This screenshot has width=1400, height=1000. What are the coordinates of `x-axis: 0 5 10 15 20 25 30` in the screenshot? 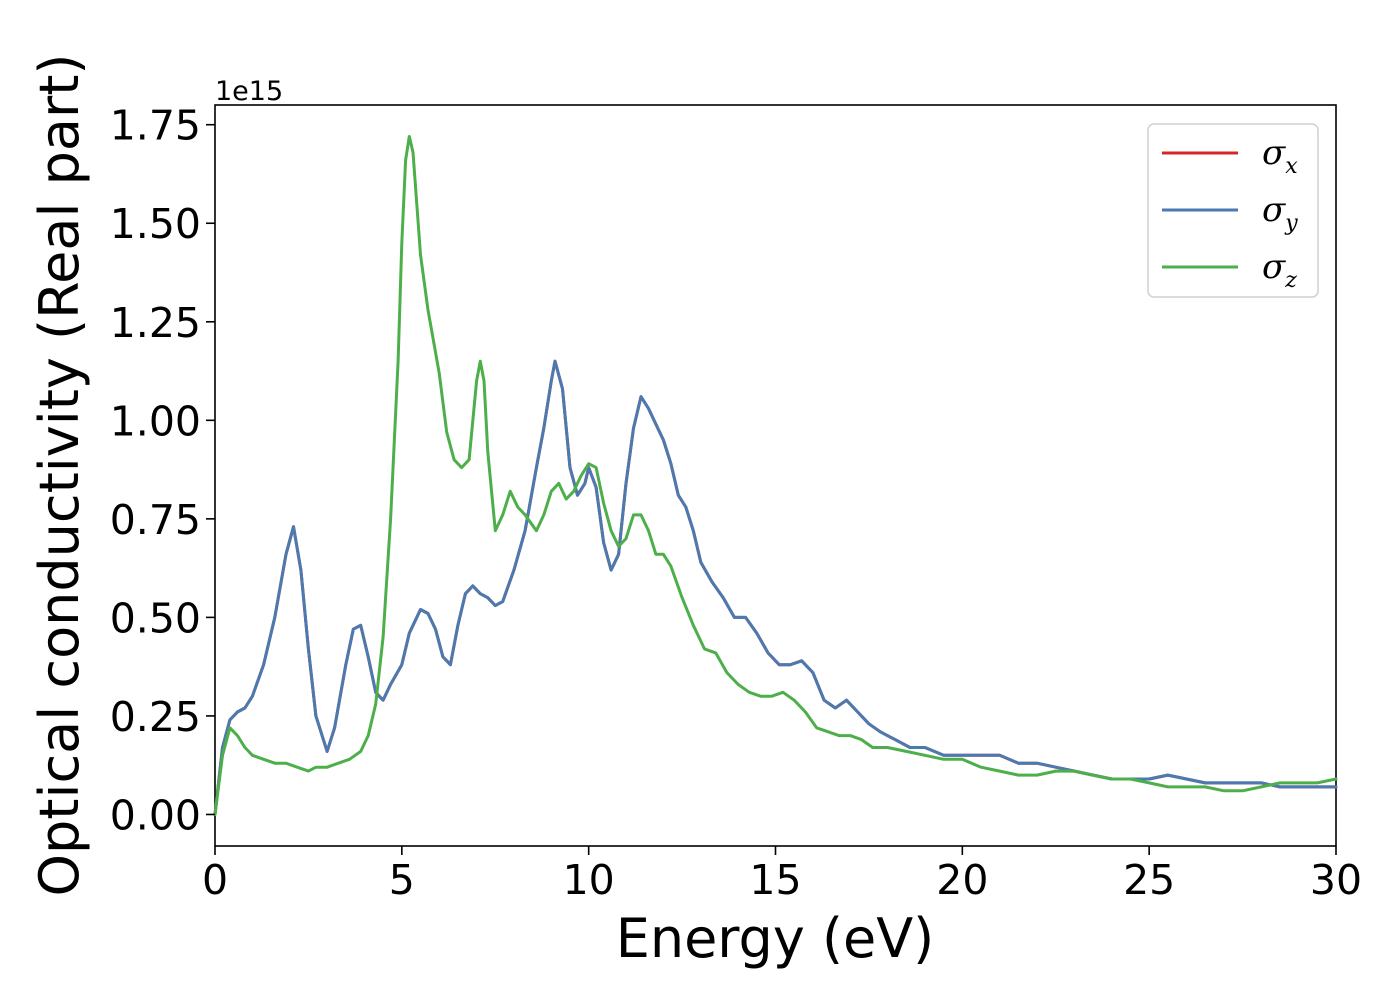 It's located at (782, 875).